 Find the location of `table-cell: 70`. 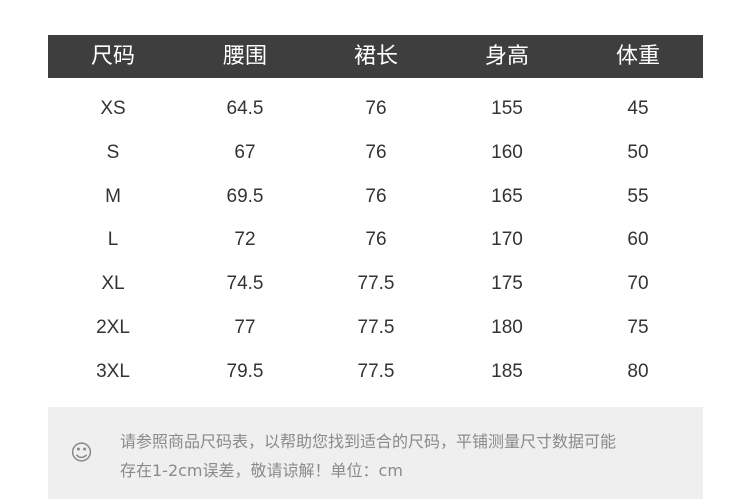

table-cell: 70 is located at coordinates (638, 284).